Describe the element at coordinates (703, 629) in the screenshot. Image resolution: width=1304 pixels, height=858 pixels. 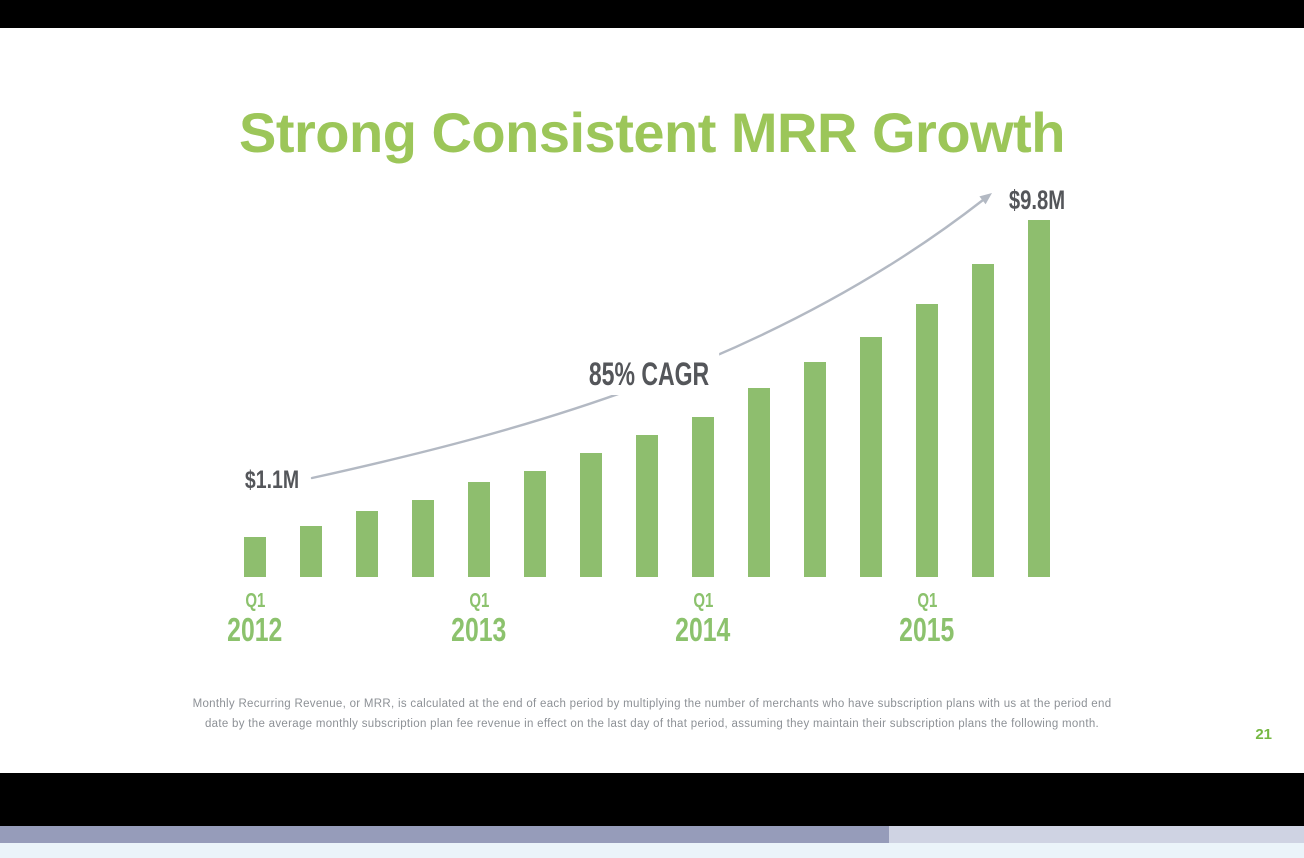
I see `tick-year-label: 2014` at that location.